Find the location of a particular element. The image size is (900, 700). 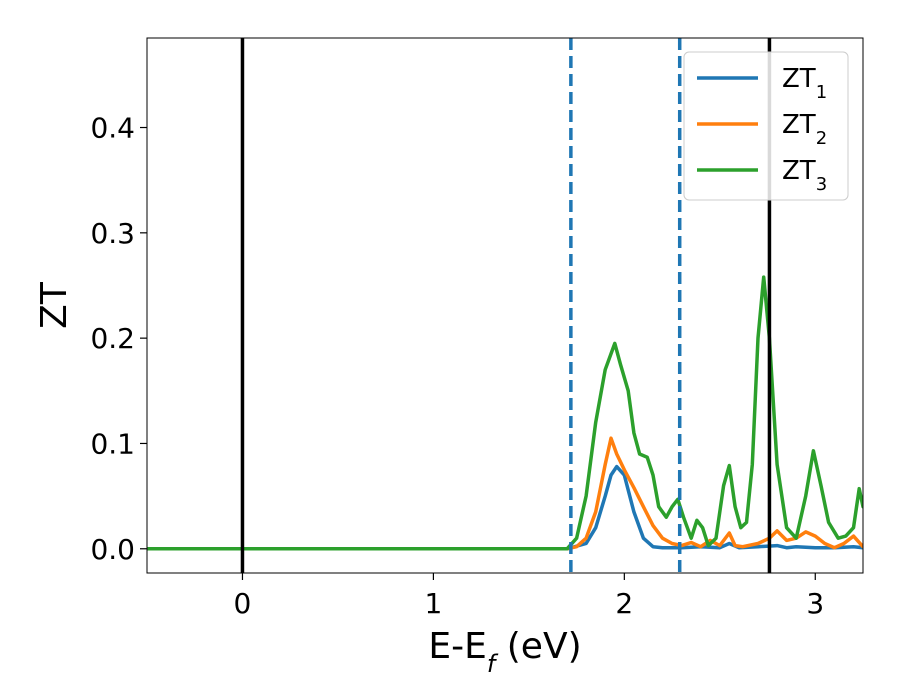

y-tick-label: 0.2 is located at coordinates (112, 338).